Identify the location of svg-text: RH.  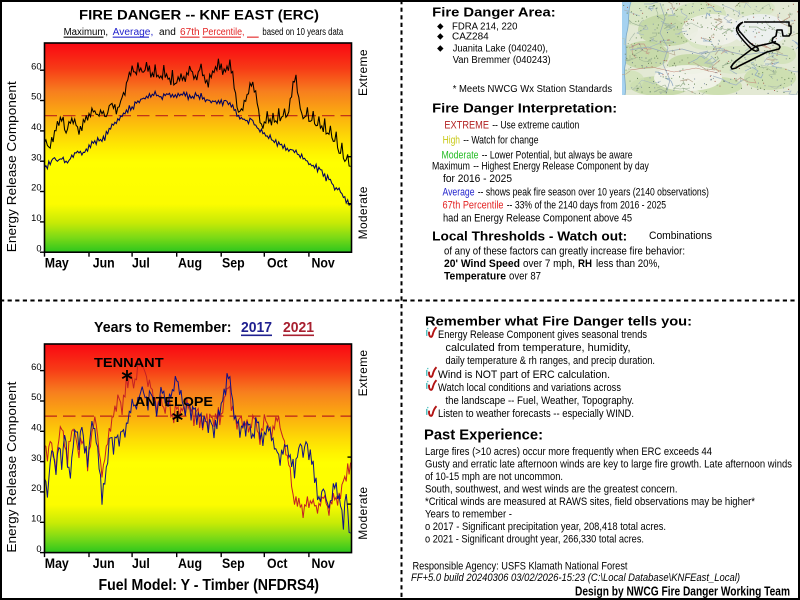
(585, 264).